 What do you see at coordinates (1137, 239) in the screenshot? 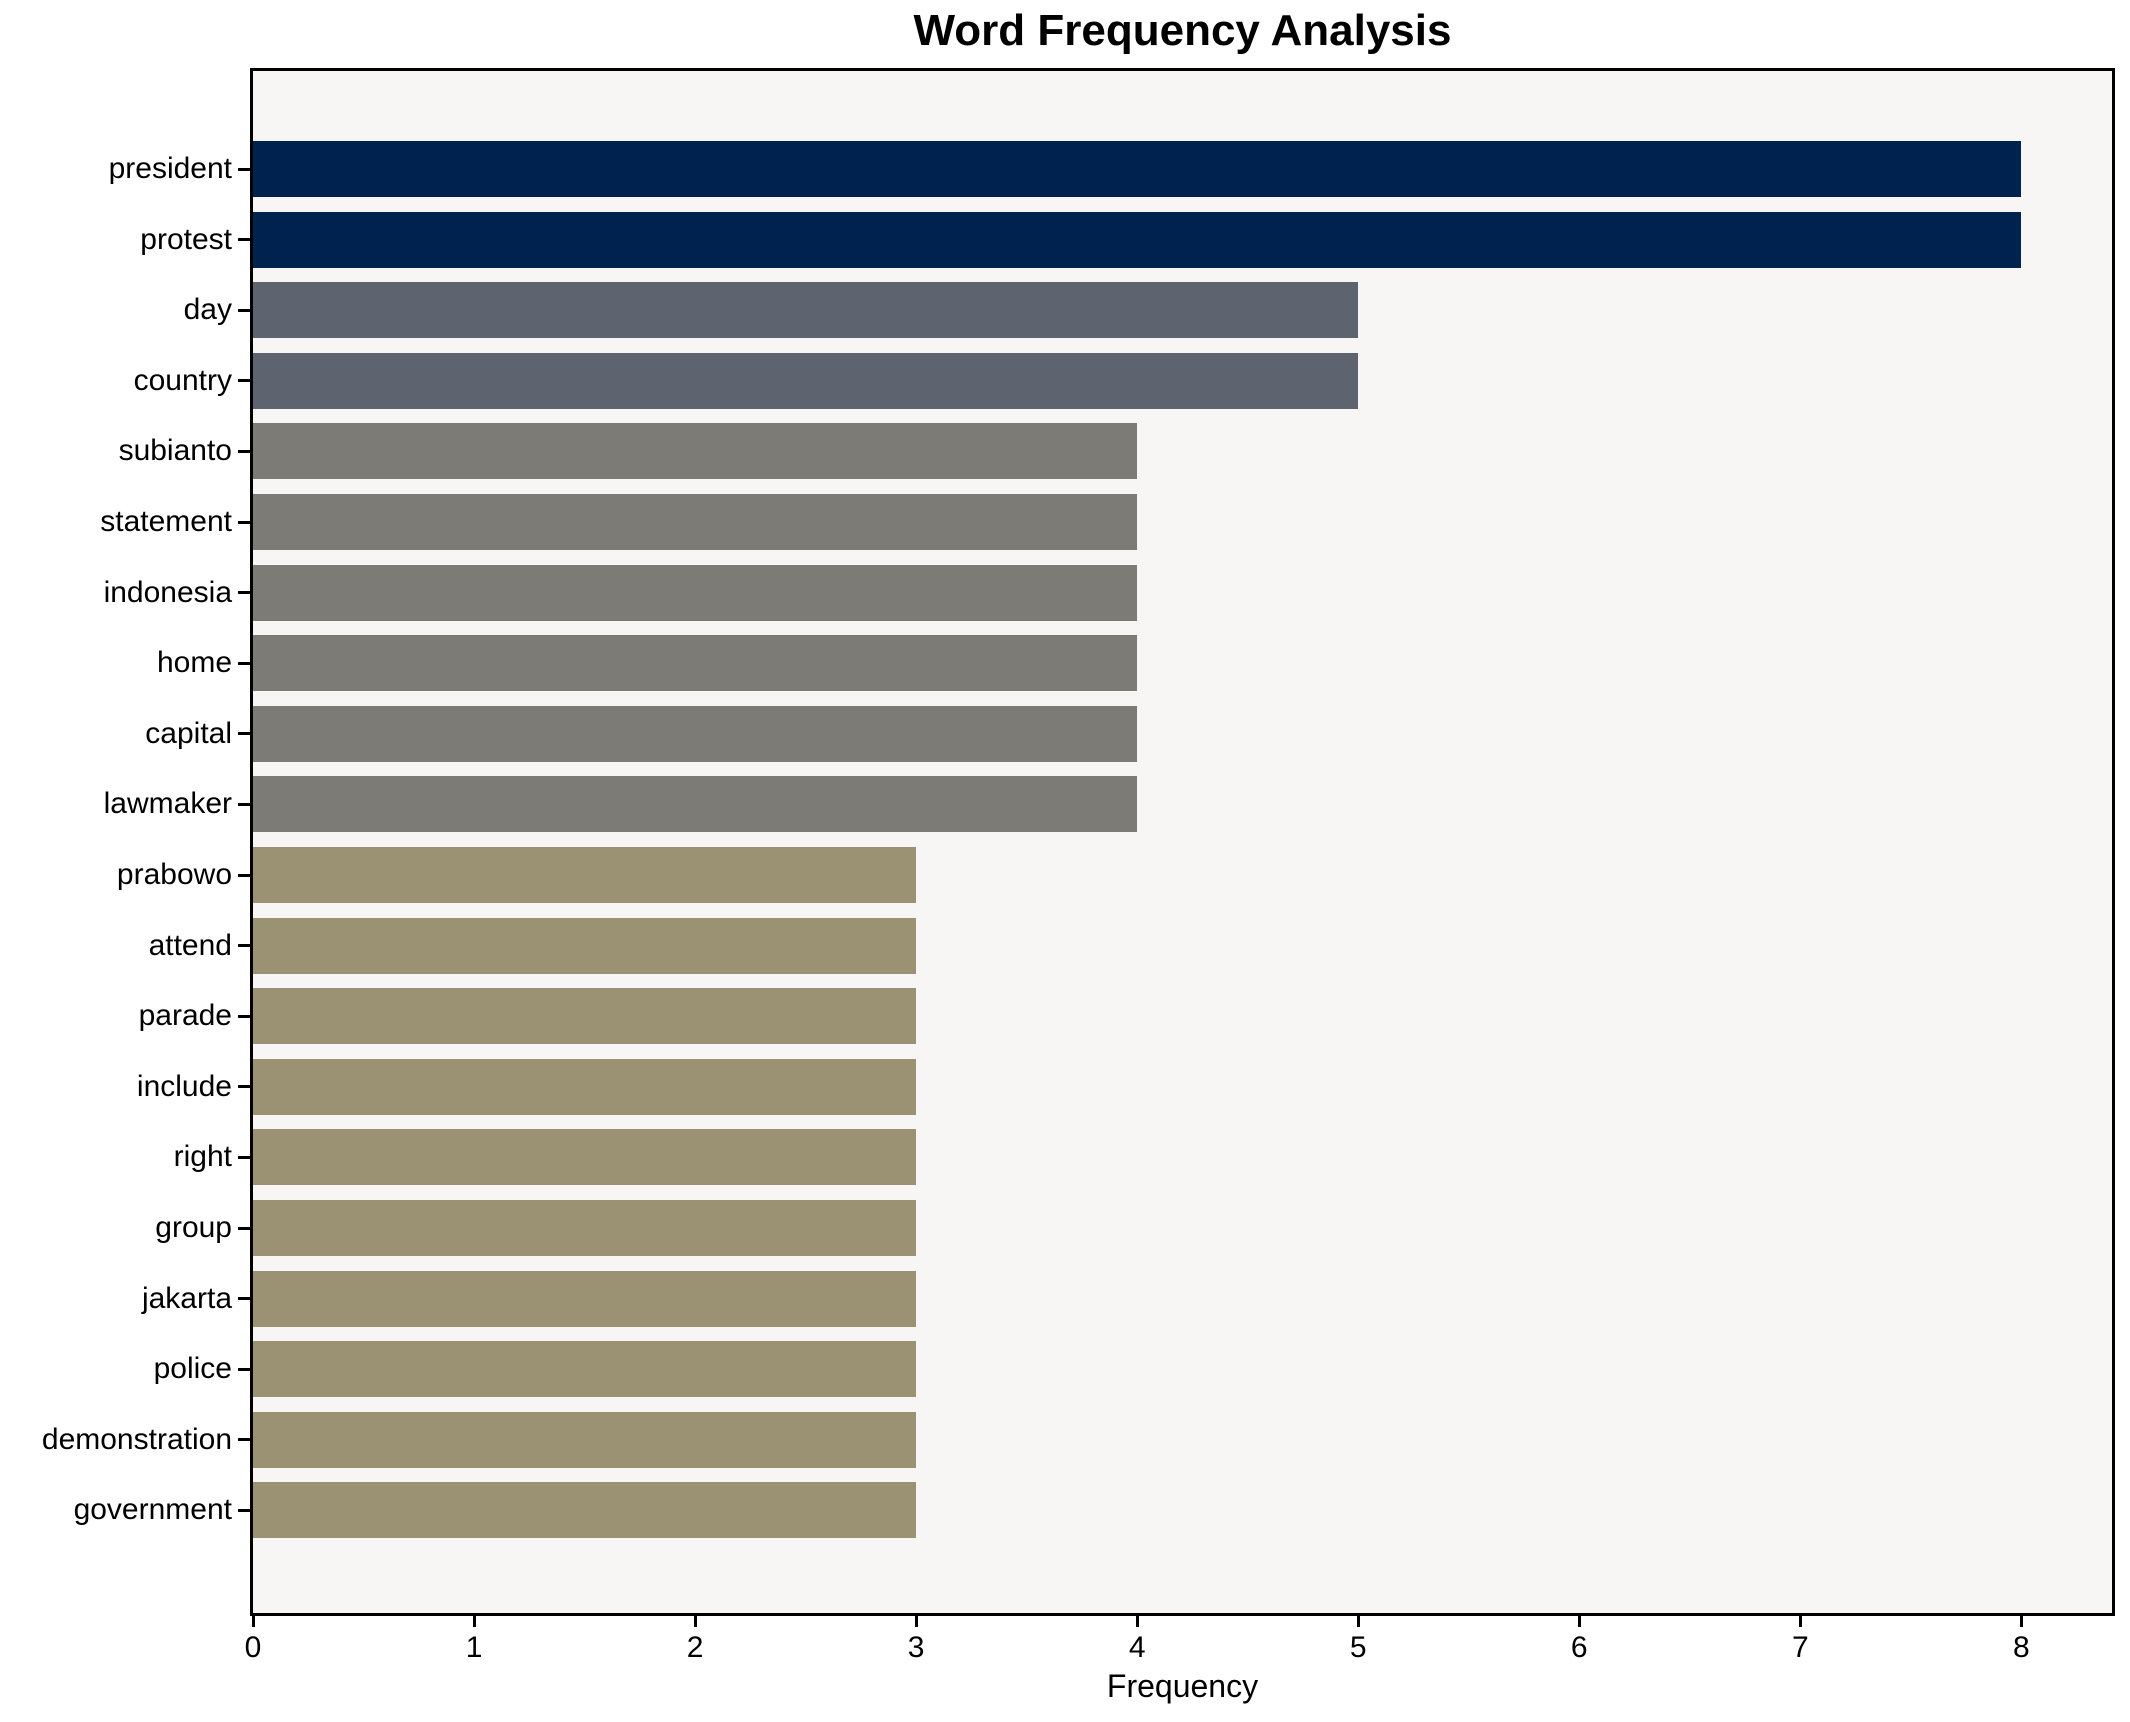
I see `bar-protest` at bounding box center [1137, 239].